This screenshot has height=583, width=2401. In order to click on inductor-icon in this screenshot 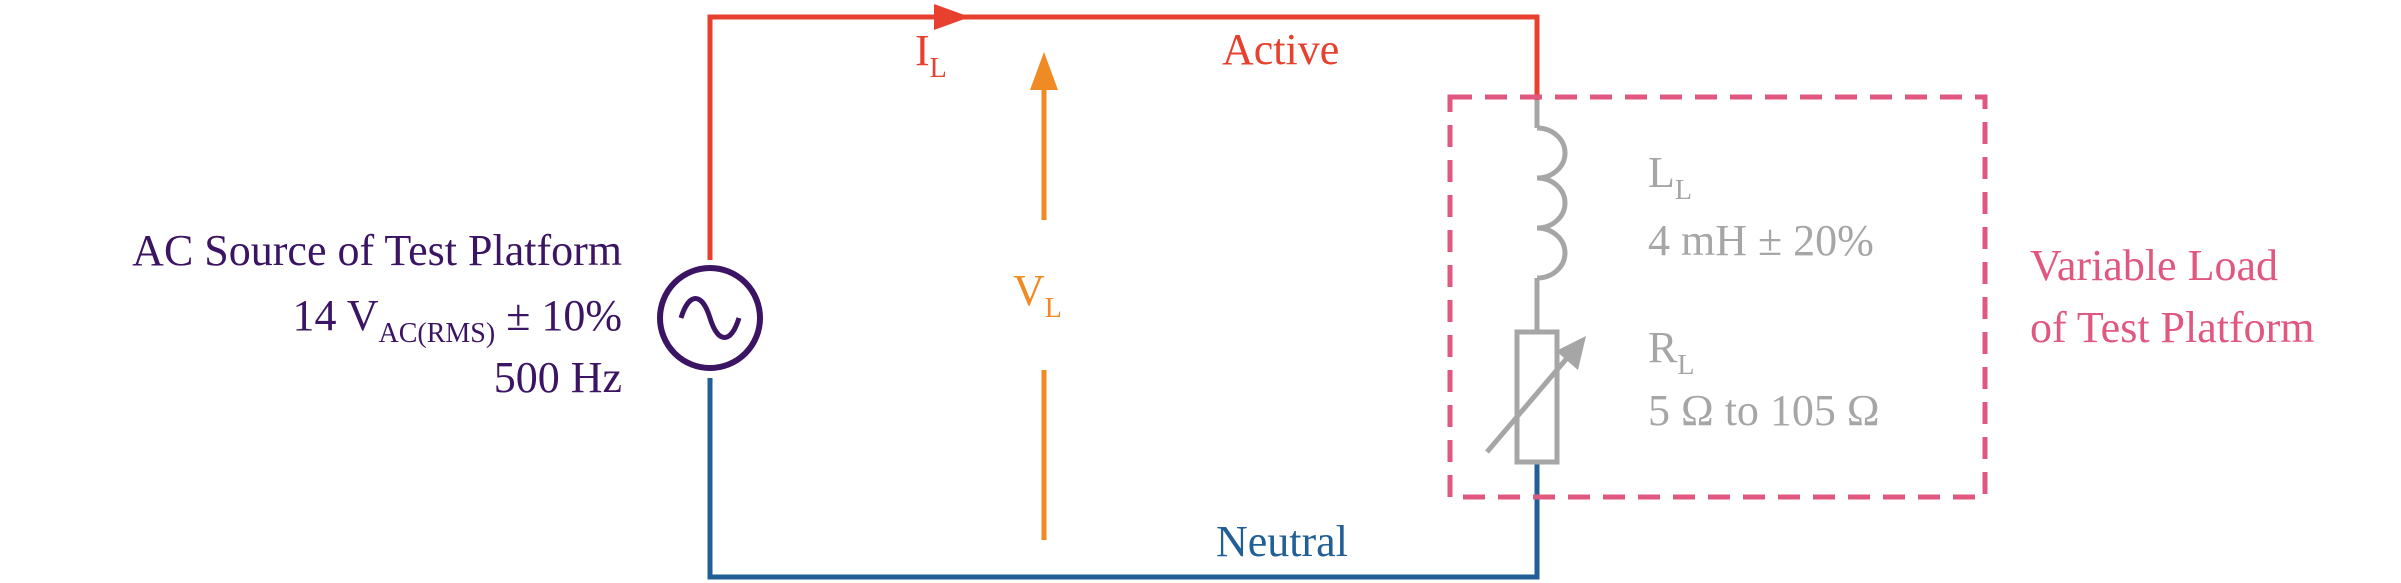, I will do `click(1552, 203)`.